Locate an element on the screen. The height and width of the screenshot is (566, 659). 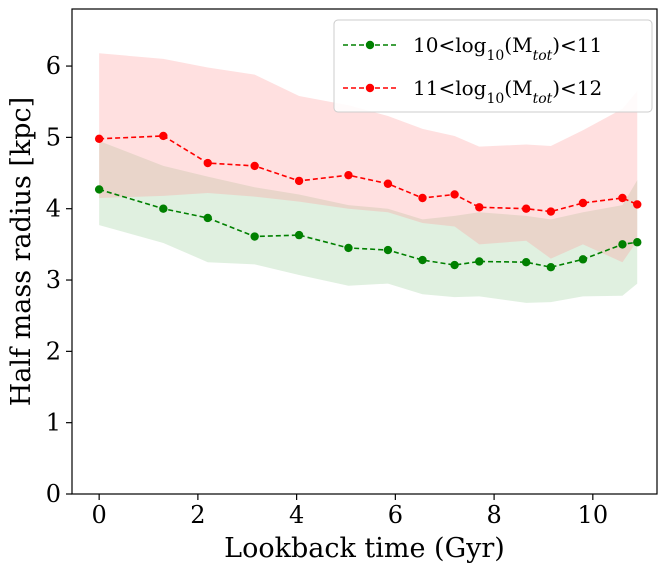
y-tick-label: 3 is located at coordinates (53, 280).